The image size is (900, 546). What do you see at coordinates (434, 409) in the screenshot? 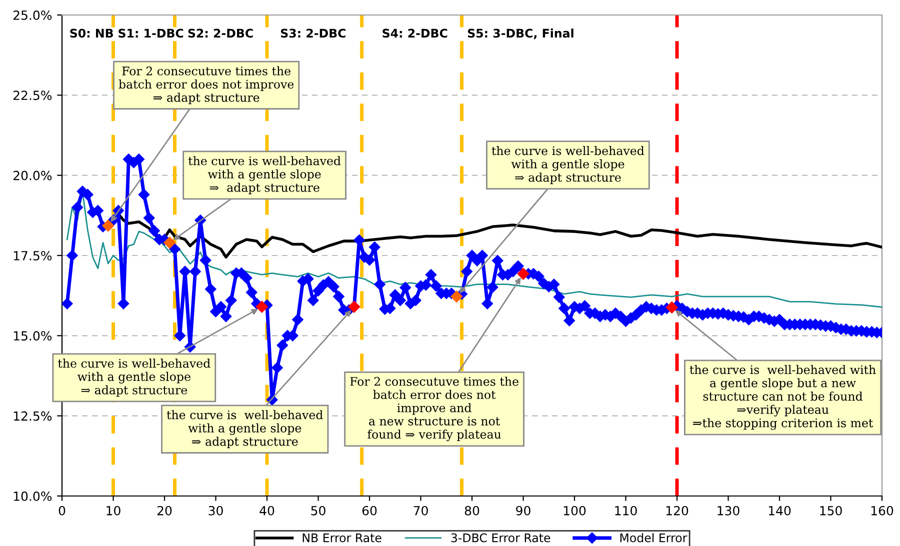
I see `annotation: For 2 consecutuve times the batch error does not improve and a new structure is not found ⇒ verify plateau` at bounding box center [434, 409].